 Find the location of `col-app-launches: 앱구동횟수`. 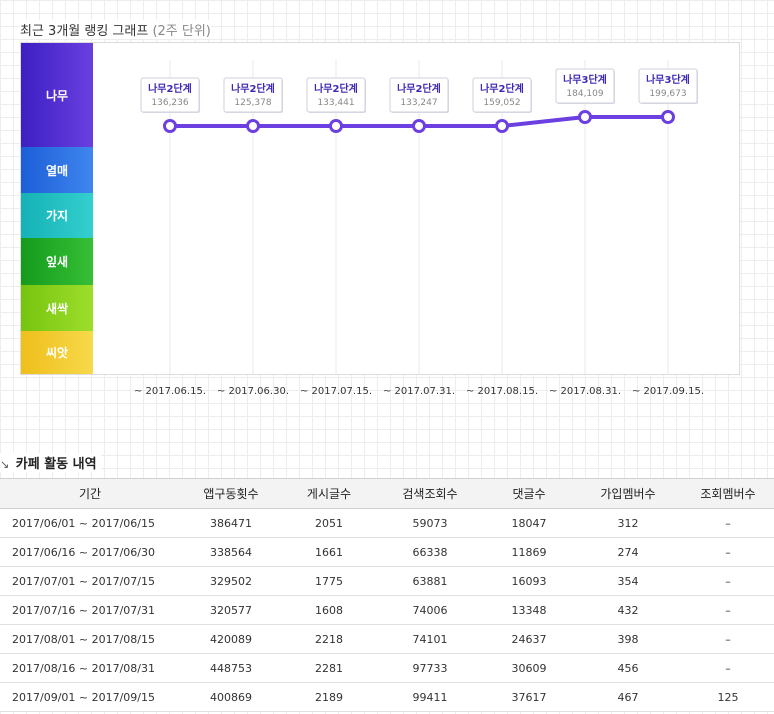

col-app-launches: 앱구동횟수 is located at coordinates (231, 493).